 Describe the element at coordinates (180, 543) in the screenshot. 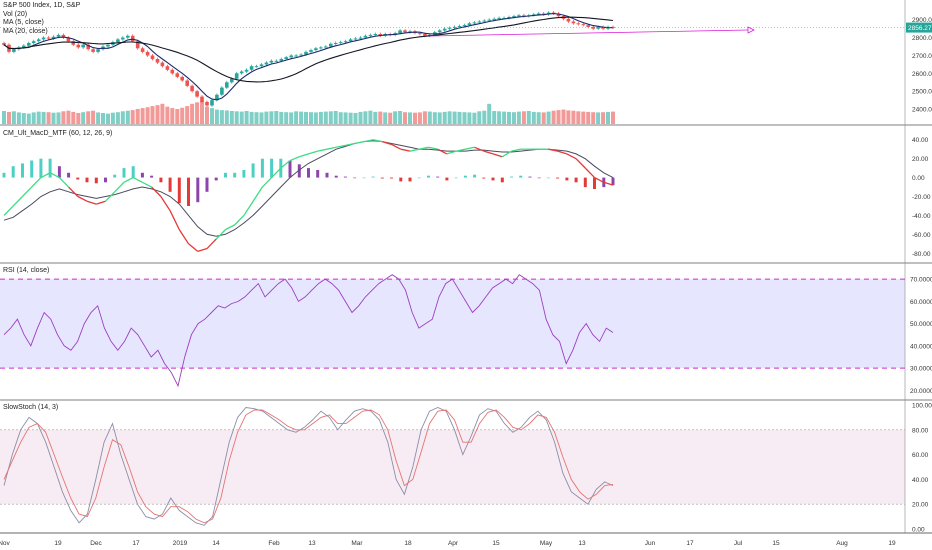

I see `x-tick-label: 2019` at that location.